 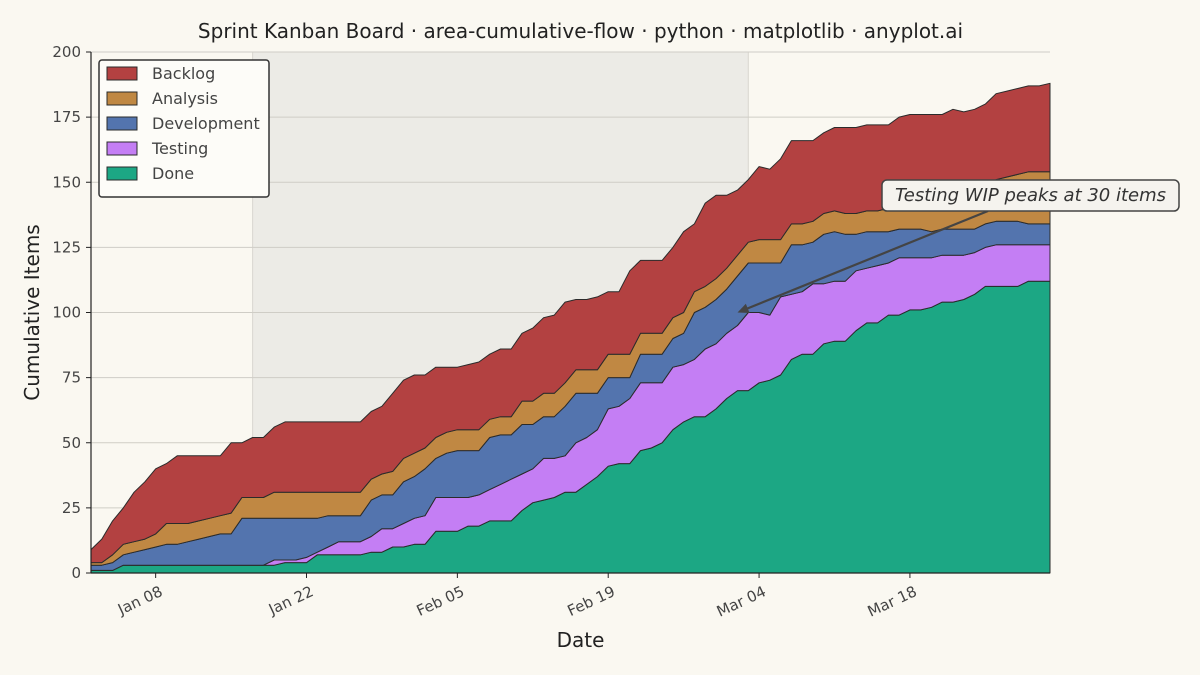 What do you see at coordinates (122, 98) in the screenshot?
I see `legend-swatch-analysis` at bounding box center [122, 98].